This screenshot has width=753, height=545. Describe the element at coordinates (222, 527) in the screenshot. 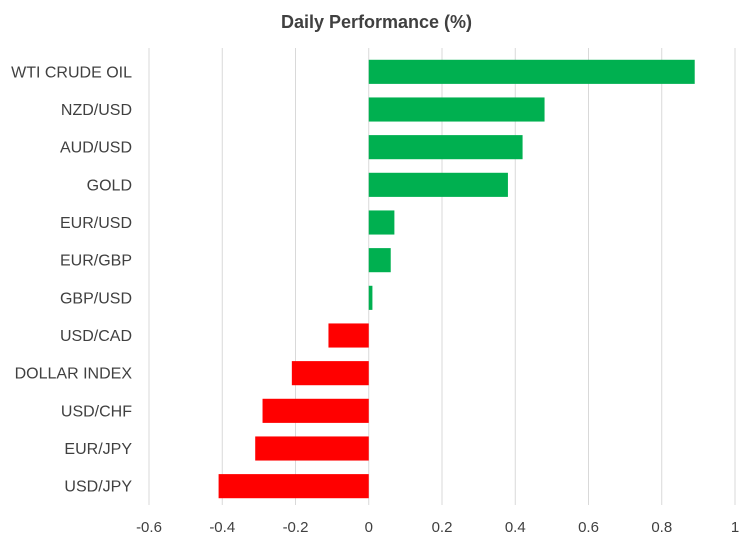

I see `x-tick-label: -0.4` at that location.